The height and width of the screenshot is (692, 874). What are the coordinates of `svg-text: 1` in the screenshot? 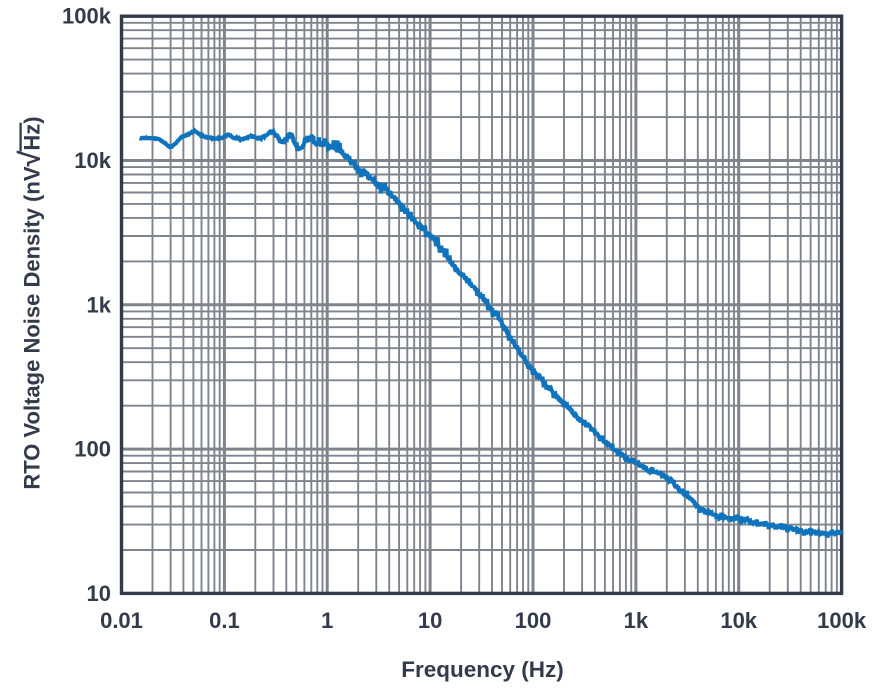 It's located at (327, 620).